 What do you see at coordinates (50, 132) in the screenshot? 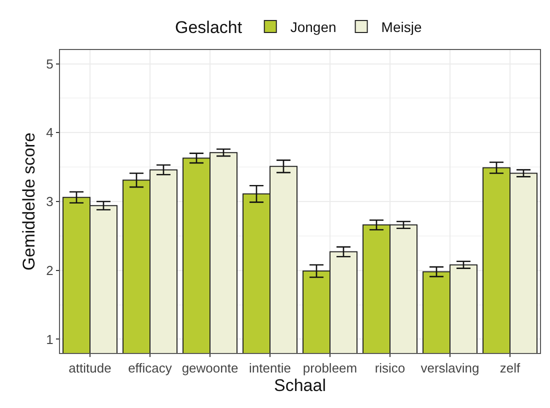
I see `y-tick-label: 4` at bounding box center [50, 132].